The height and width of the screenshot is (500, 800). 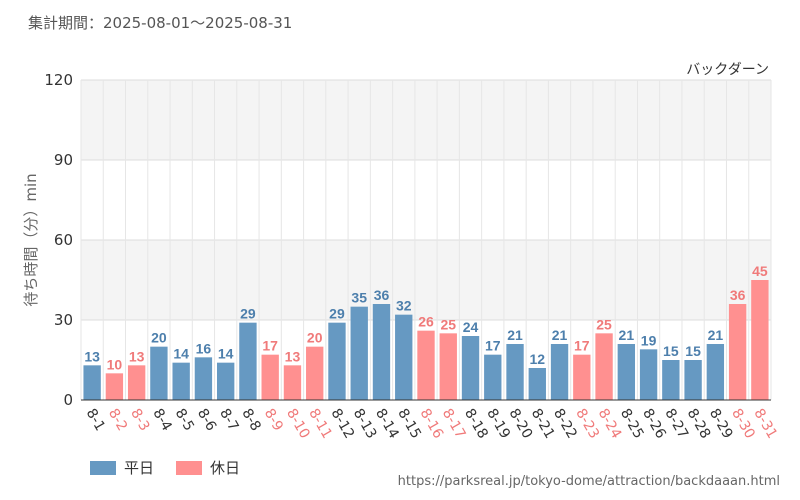 I want to click on x-tick-label-8-9: 8-9, so click(x=273, y=420).